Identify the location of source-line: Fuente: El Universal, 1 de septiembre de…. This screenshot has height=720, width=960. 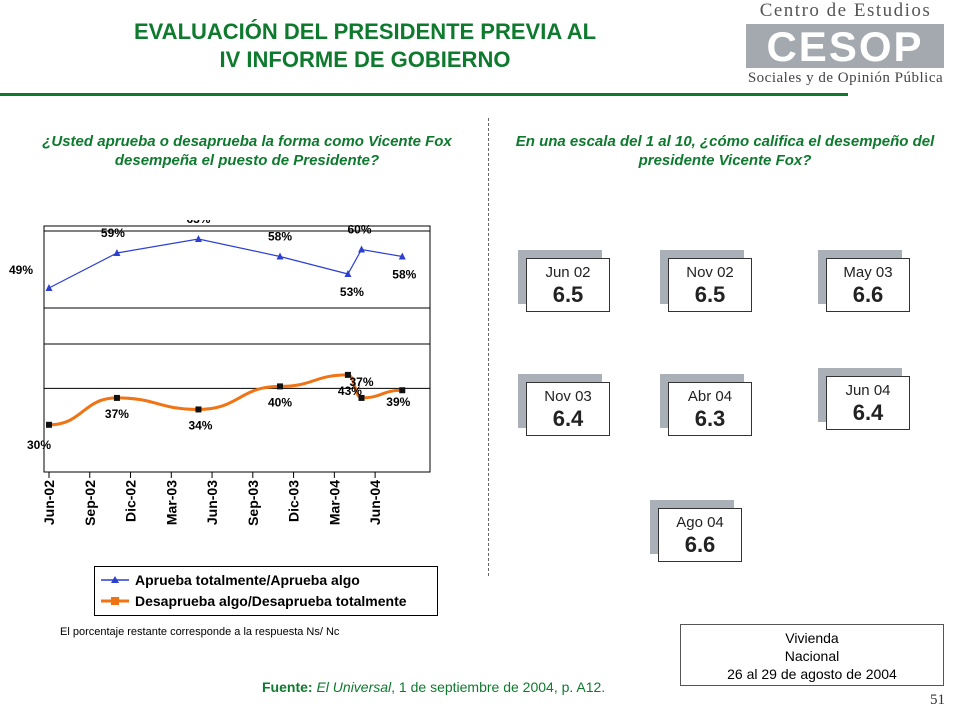
(433, 687).